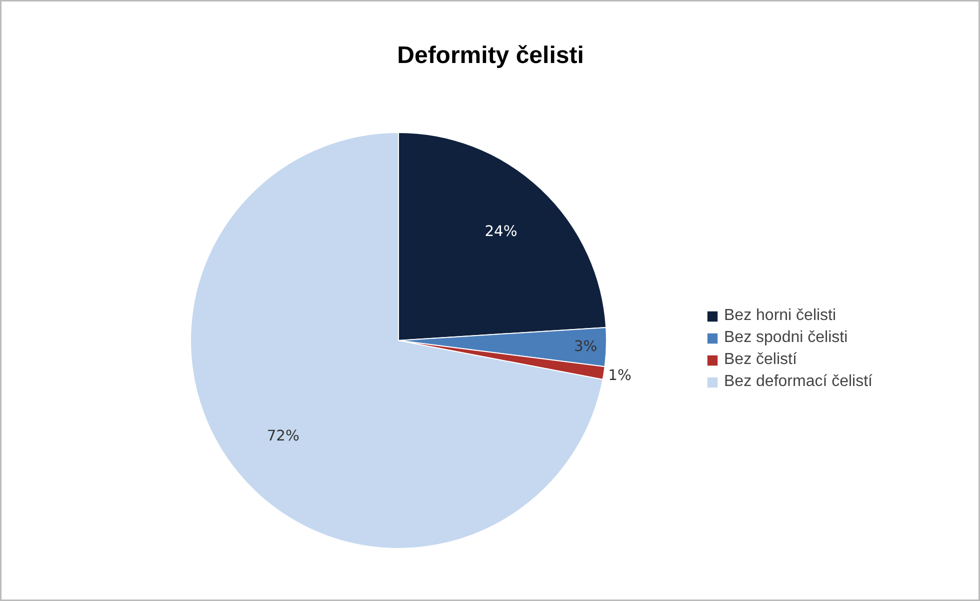 This screenshot has width=980, height=601. I want to click on data-label: 24%, so click(501, 231).